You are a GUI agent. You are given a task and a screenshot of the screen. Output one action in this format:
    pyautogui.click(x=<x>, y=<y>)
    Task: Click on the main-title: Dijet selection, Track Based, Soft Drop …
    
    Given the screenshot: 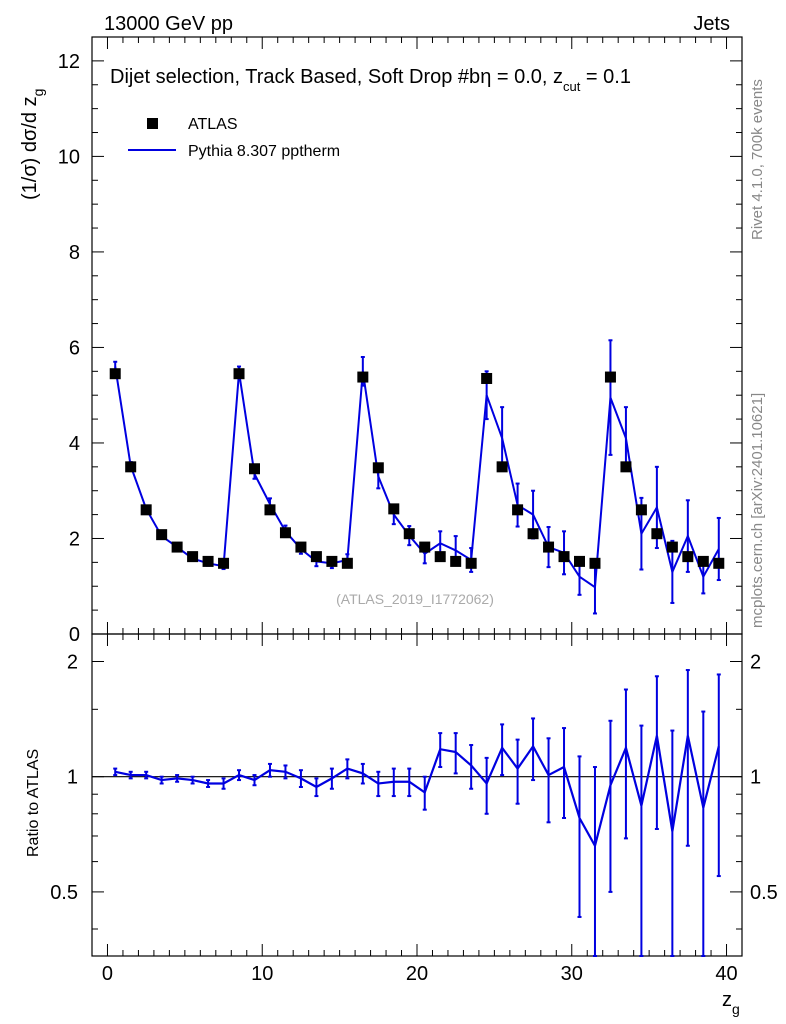 What is the action you would take?
    pyautogui.click(x=370, y=80)
    